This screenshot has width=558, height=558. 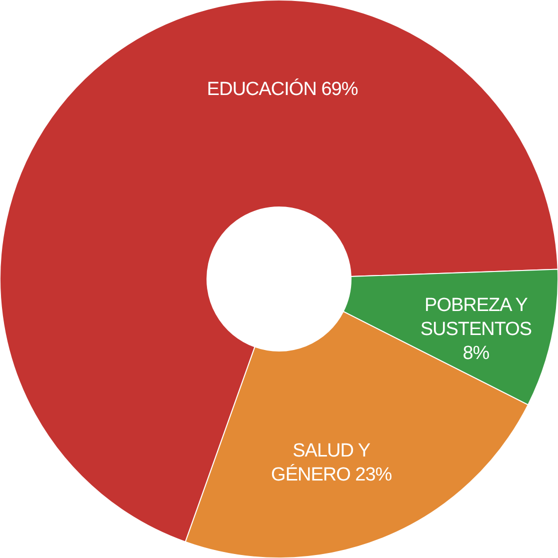 What do you see at coordinates (476, 353) in the screenshot?
I see `data-label: 8%` at bounding box center [476, 353].